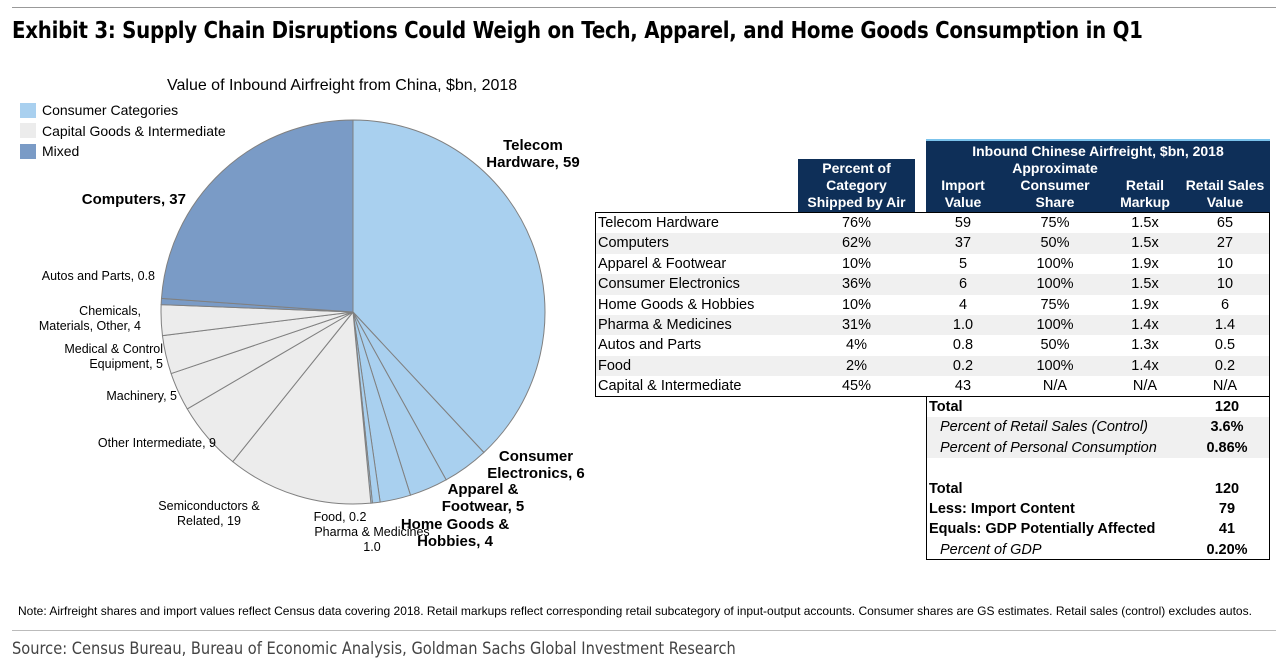 This screenshot has height=668, width=1280. I want to click on col-header-retail-markup: Retail Markup, so click(1145, 186).